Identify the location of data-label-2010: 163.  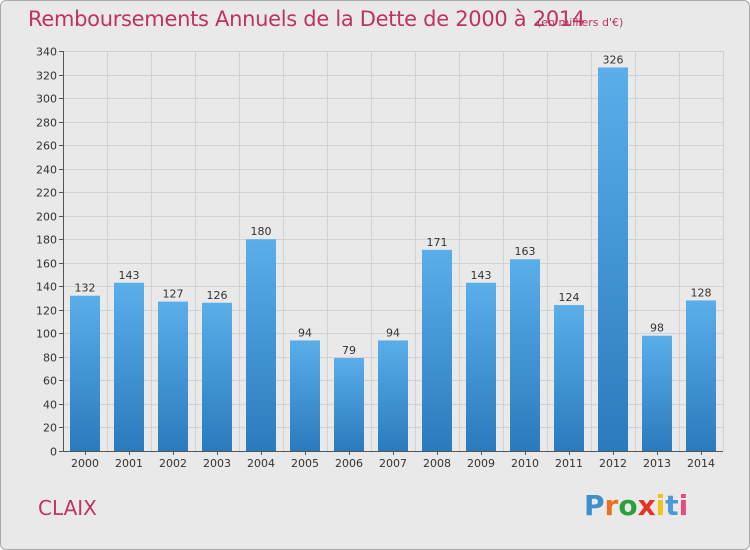
(525, 251).